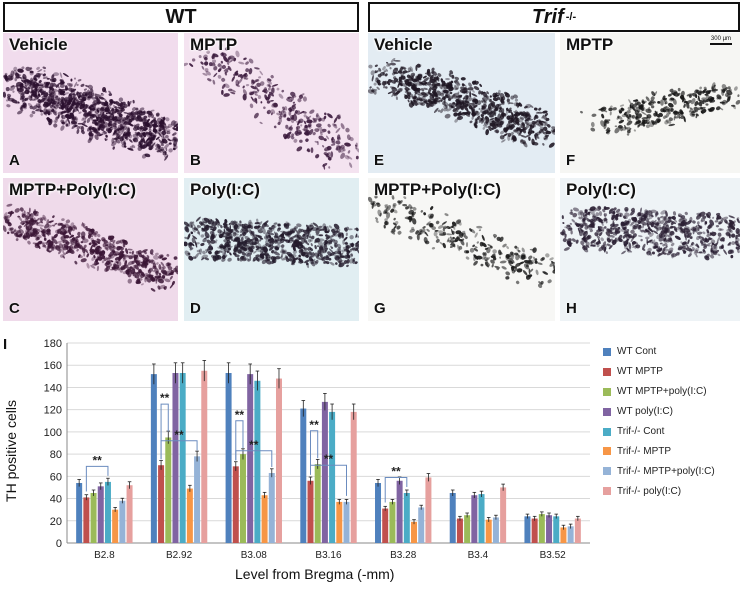 The height and width of the screenshot is (589, 743). Describe the element at coordinates (225, 189) in the screenshot. I see `panel-title: Poly(I:C)` at that location.